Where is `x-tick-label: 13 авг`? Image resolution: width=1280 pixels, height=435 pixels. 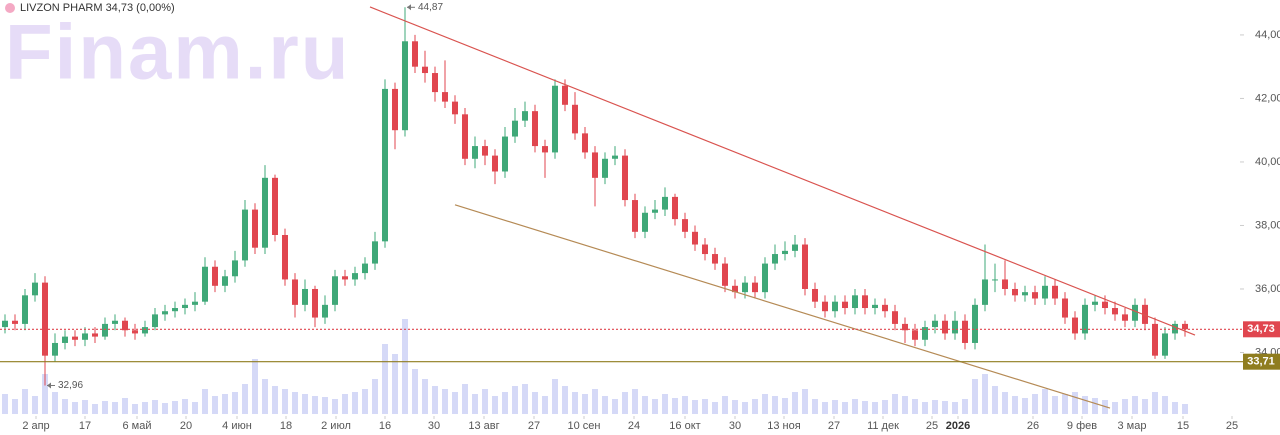 x-tick-label: 13 авг is located at coordinates (483, 426).